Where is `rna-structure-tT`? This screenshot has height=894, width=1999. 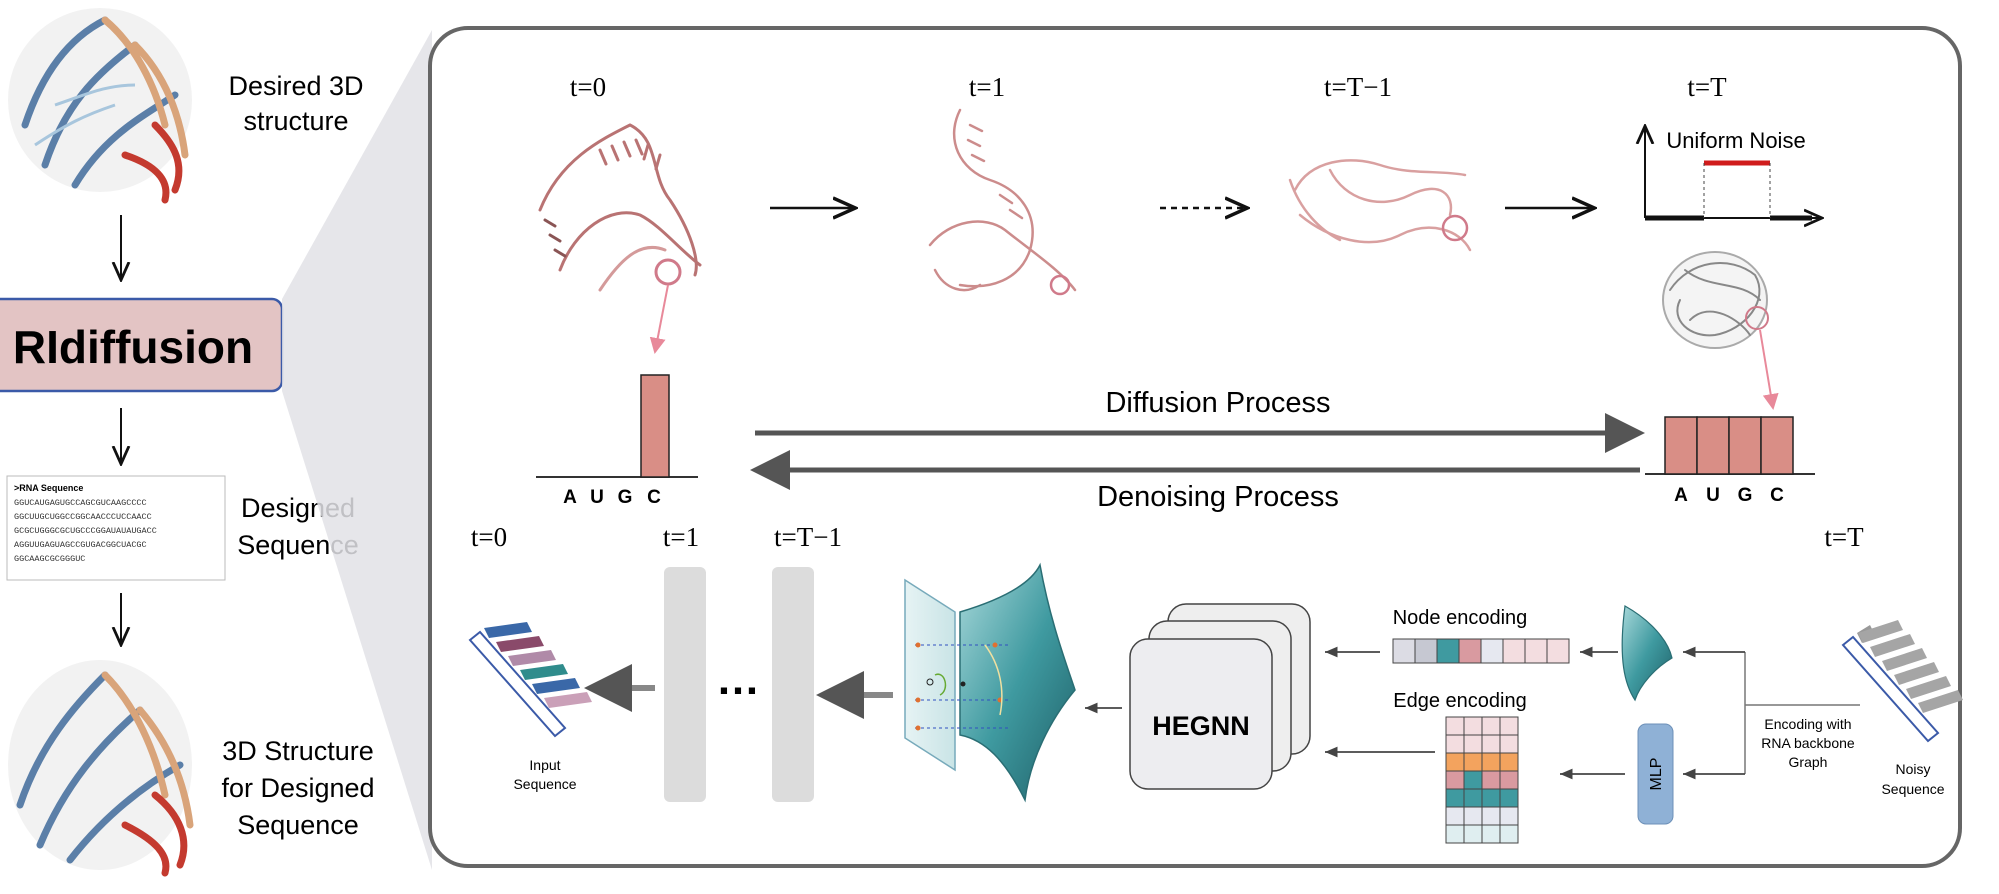
rna-structure-tT is located at coordinates (1715, 300).